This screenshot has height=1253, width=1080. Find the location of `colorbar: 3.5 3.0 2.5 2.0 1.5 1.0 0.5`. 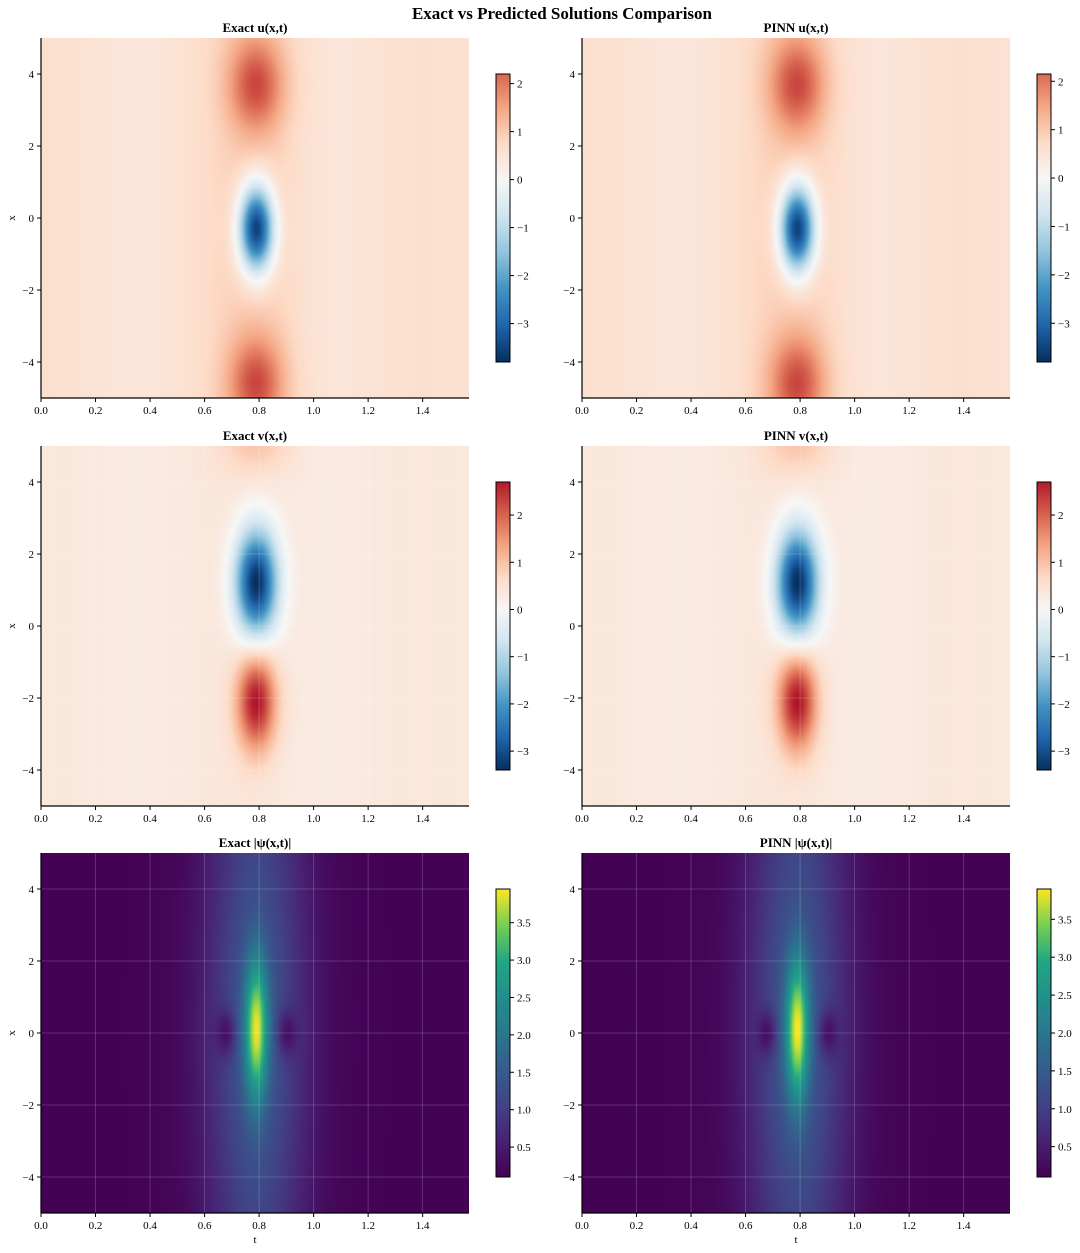

colorbar: 3.5 3.0 2.5 2.0 1.5 1.0 0.5 is located at coordinates (513, 1033).